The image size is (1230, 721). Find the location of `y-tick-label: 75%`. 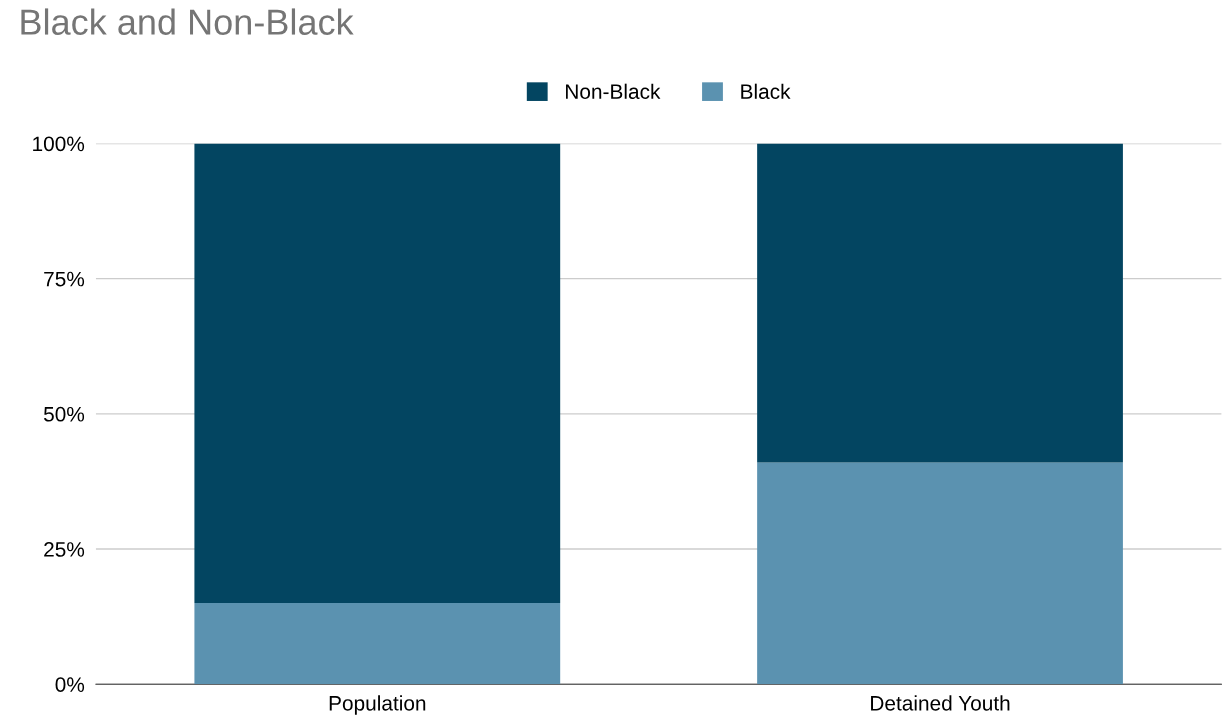

y-tick-label: 75% is located at coordinates (64, 279).